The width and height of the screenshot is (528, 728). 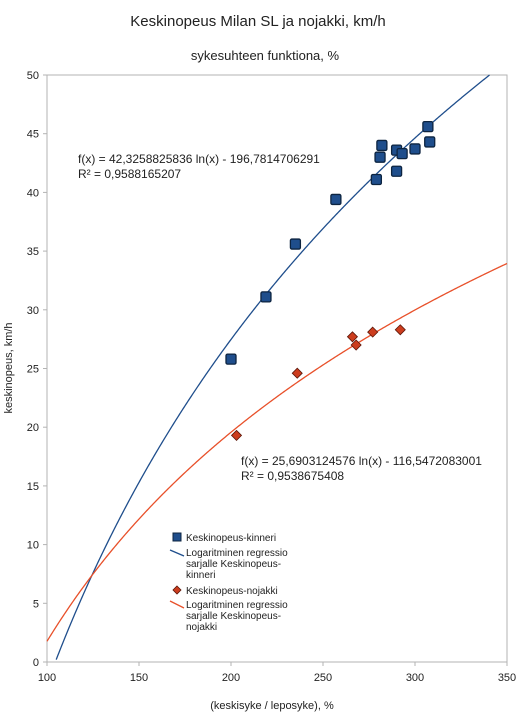 What do you see at coordinates (33, 76) in the screenshot?
I see `y-tick-label: 50` at bounding box center [33, 76].